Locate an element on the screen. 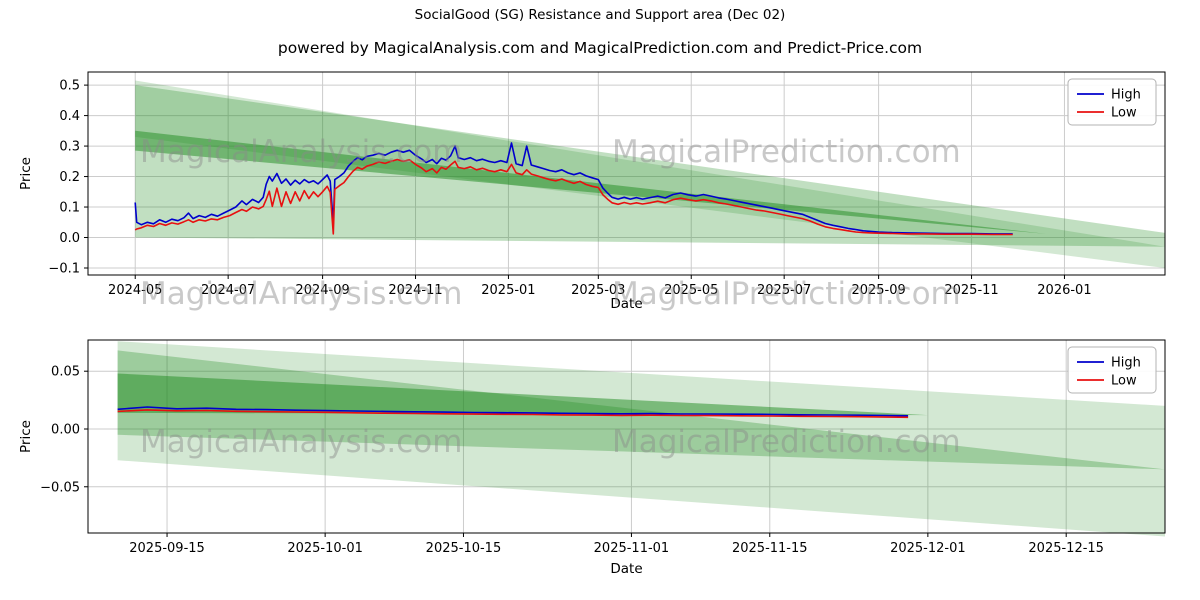 The width and height of the screenshot is (1200, 600). x-tick-label: 2025-03 is located at coordinates (598, 290).